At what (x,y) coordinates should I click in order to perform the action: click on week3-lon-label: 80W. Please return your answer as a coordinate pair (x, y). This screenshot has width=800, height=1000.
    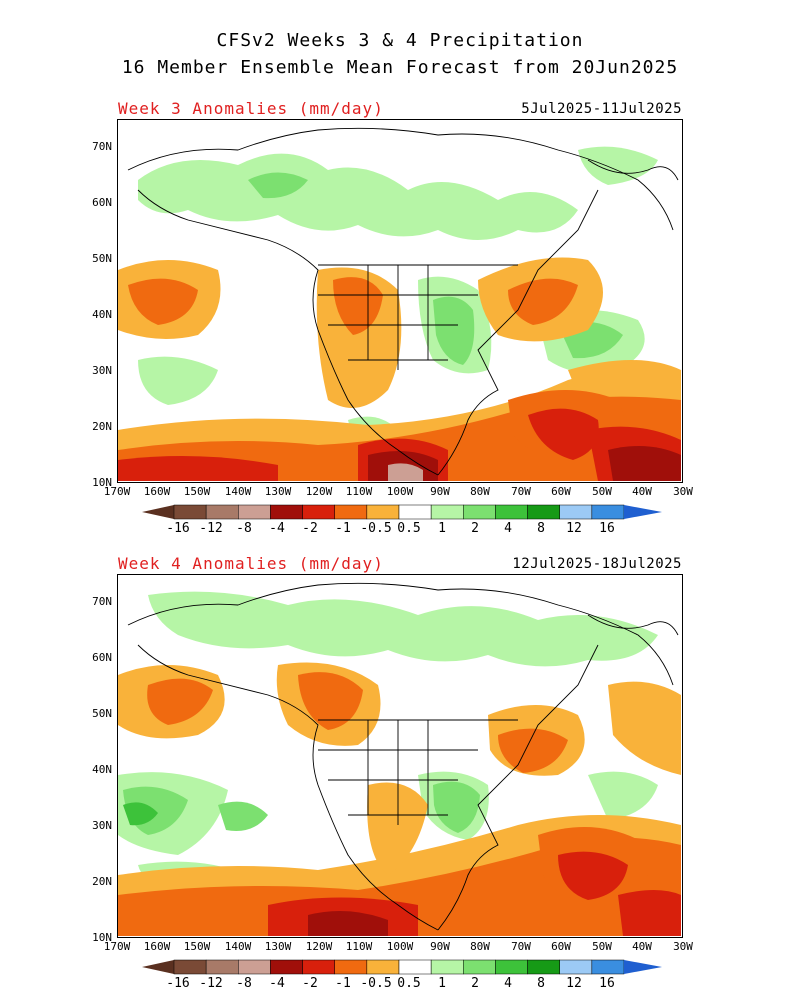
    Looking at the image, I should click on (480, 491).